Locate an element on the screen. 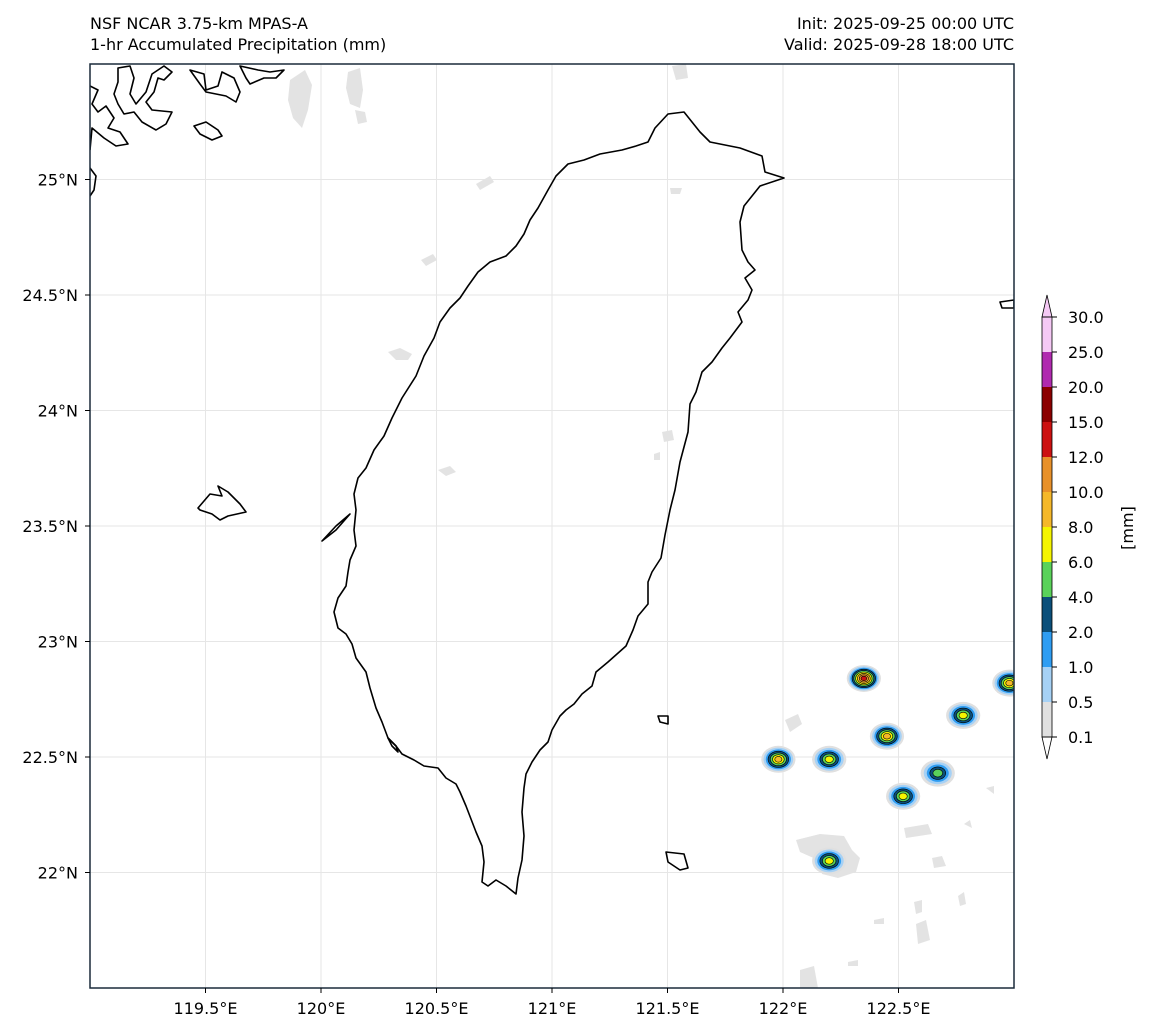 Image resolution: width=1150 pixels, height=1032 pixels. penghu-islands is located at coordinates (222, 503).